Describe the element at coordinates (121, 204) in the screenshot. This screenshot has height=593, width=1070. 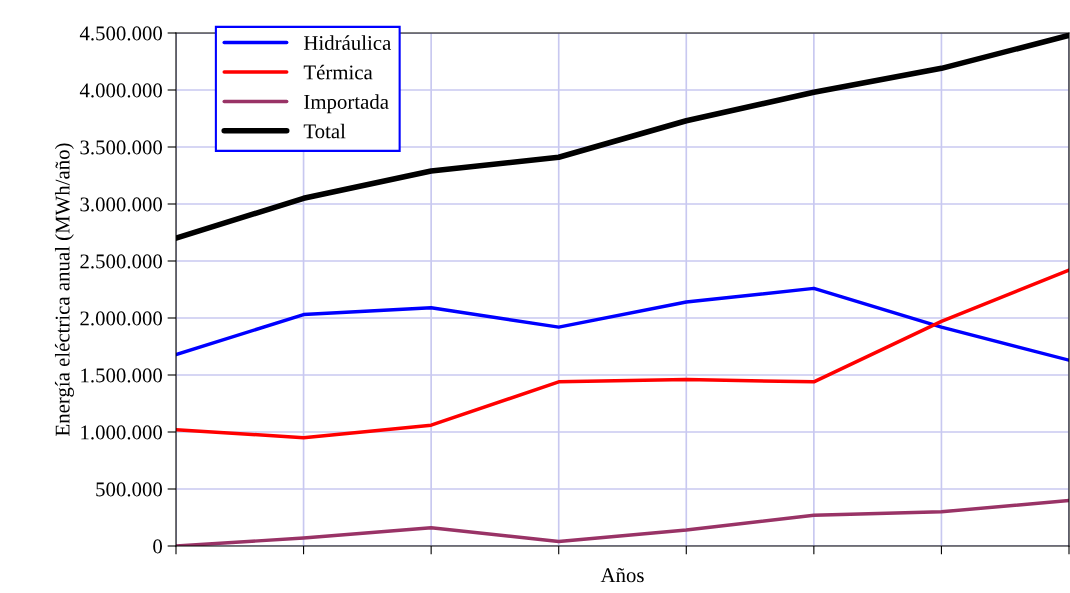
I see `y-tick-label: 3.000.000` at that location.